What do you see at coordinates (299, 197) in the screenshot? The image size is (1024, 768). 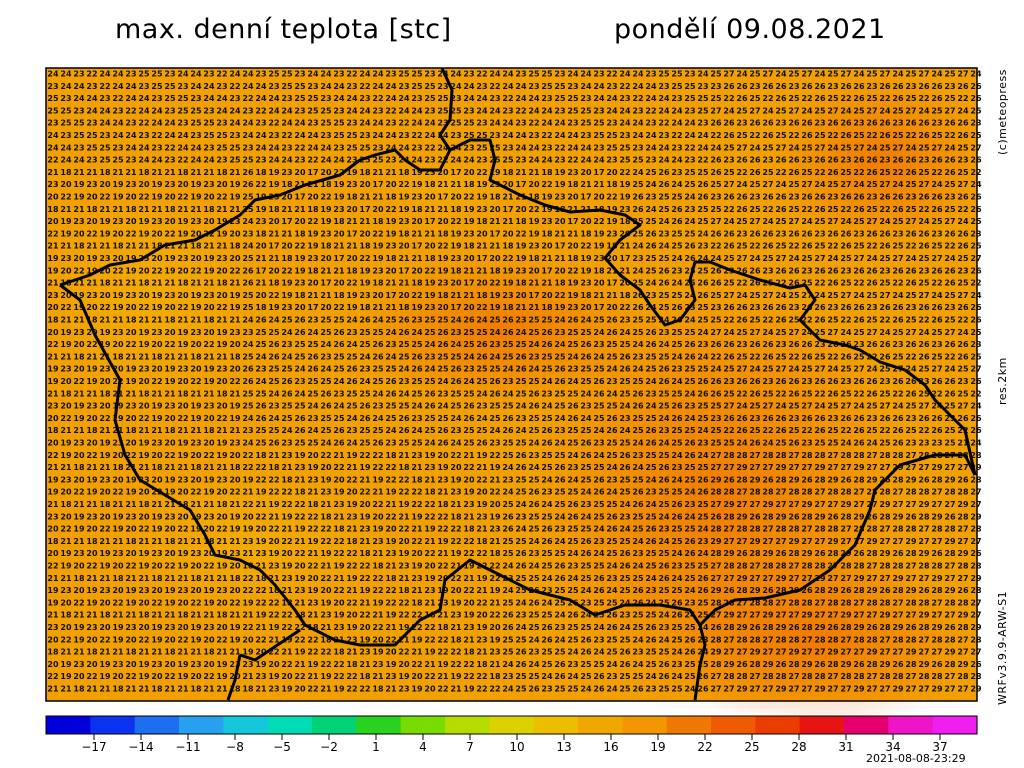 I see `grid-value: 17` at bounding box center [299, 197].